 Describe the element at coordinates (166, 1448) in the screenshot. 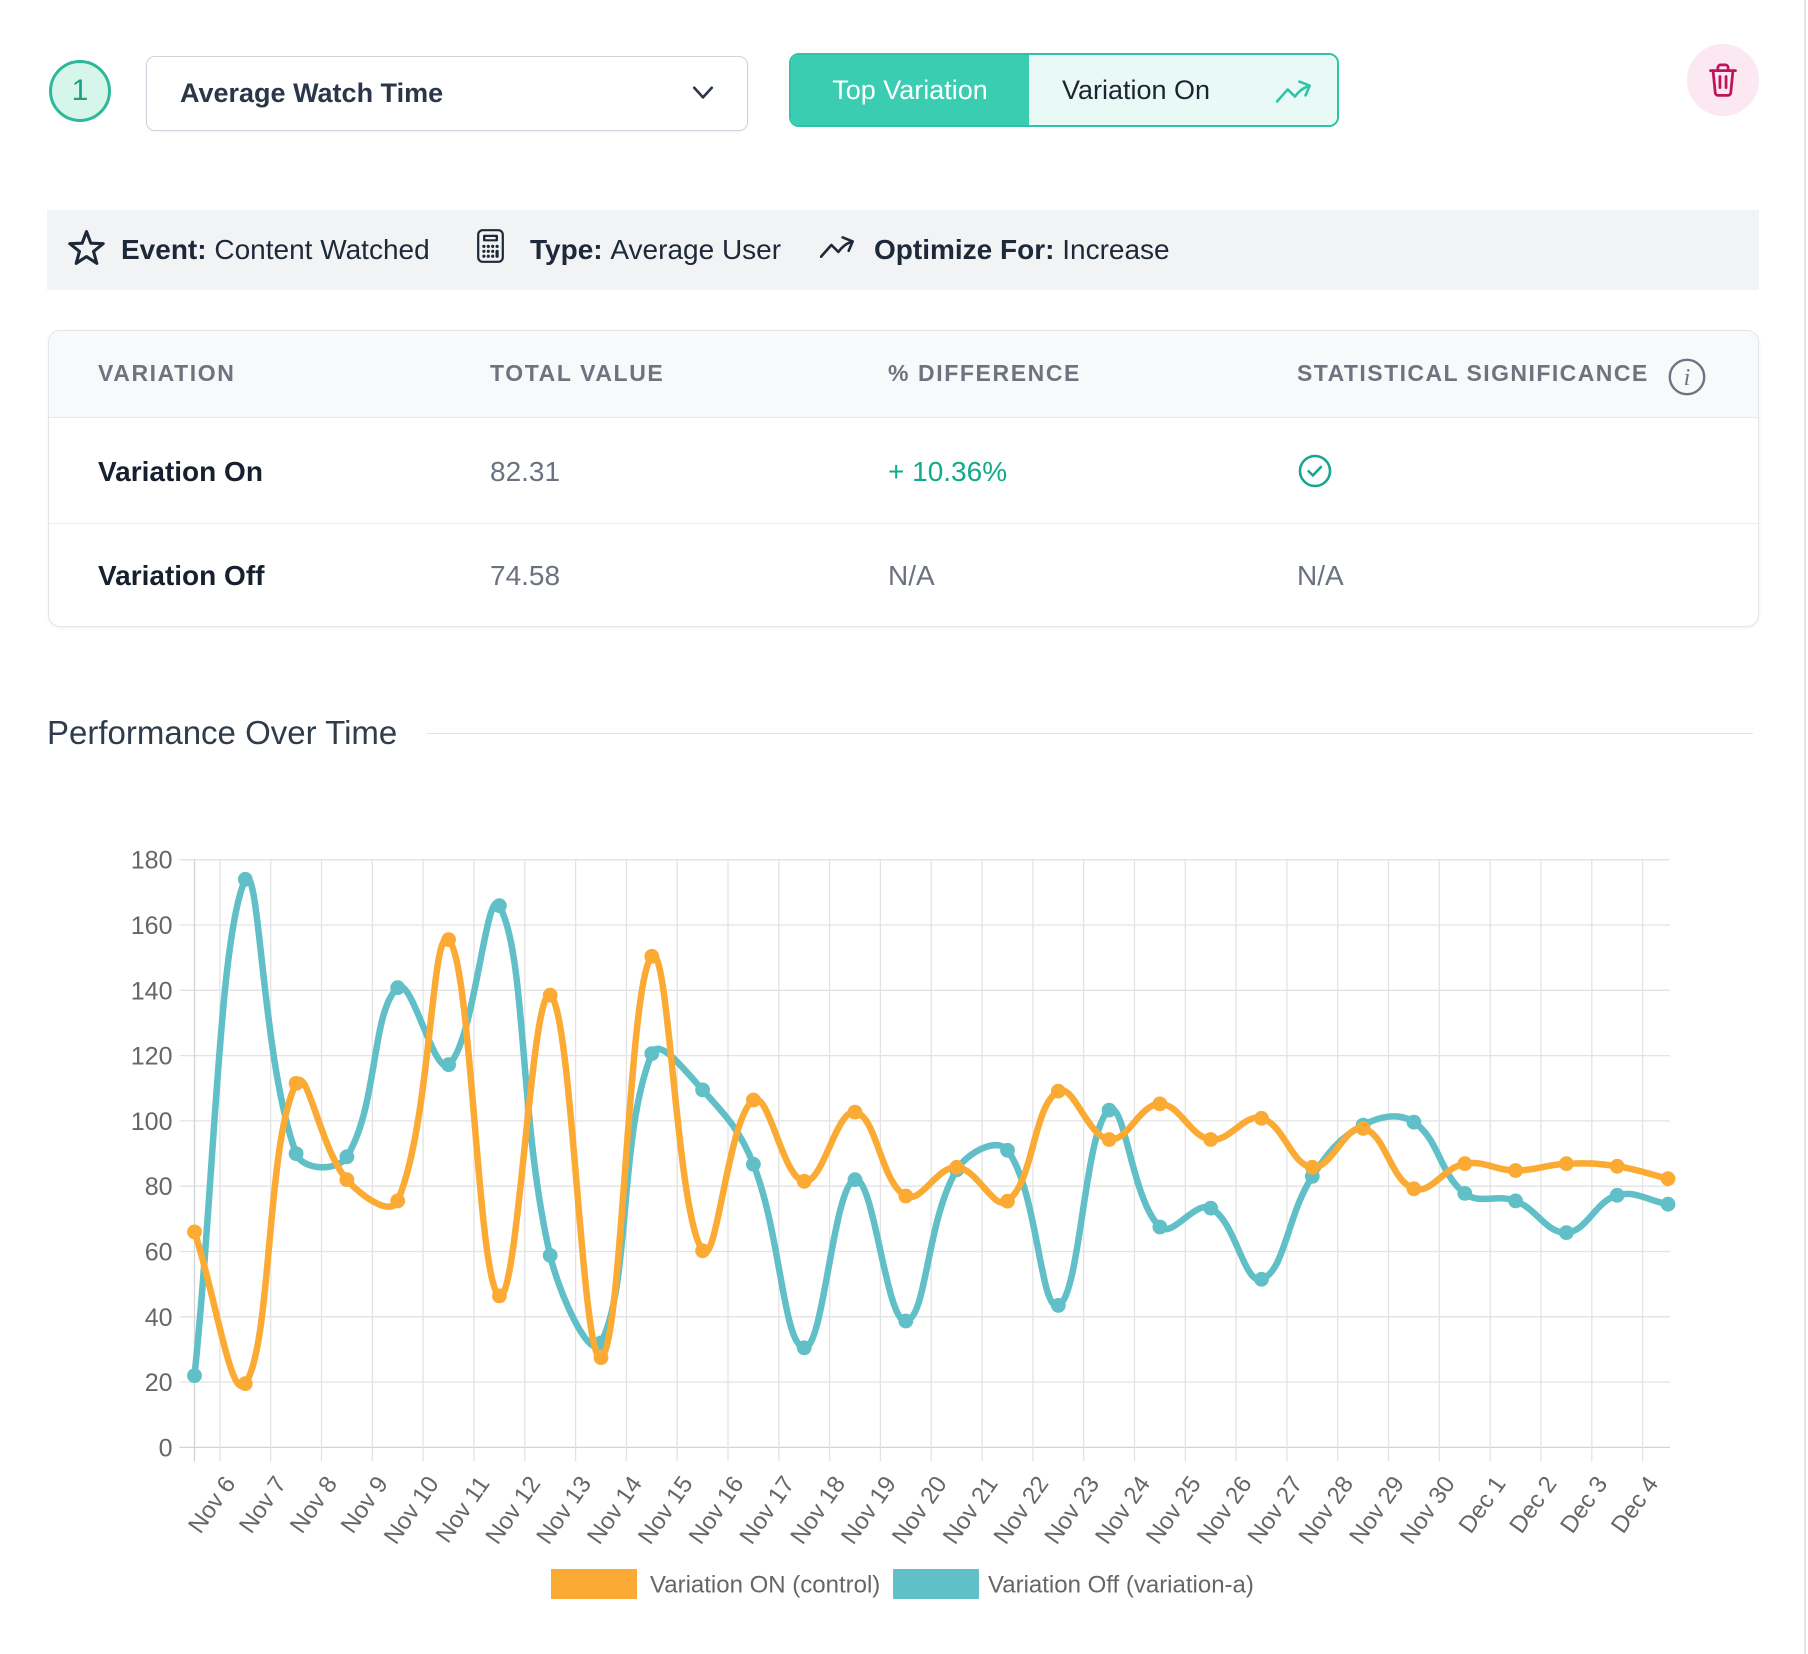

I see `svg-text: 0` at that location.